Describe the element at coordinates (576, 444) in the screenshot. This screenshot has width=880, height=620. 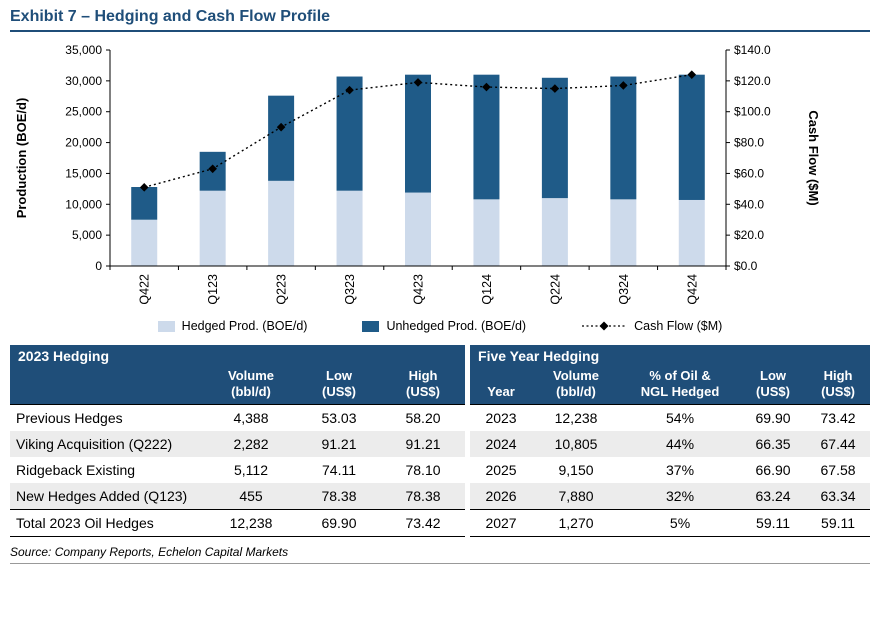
I see `cell-value: 10,805` at that location.